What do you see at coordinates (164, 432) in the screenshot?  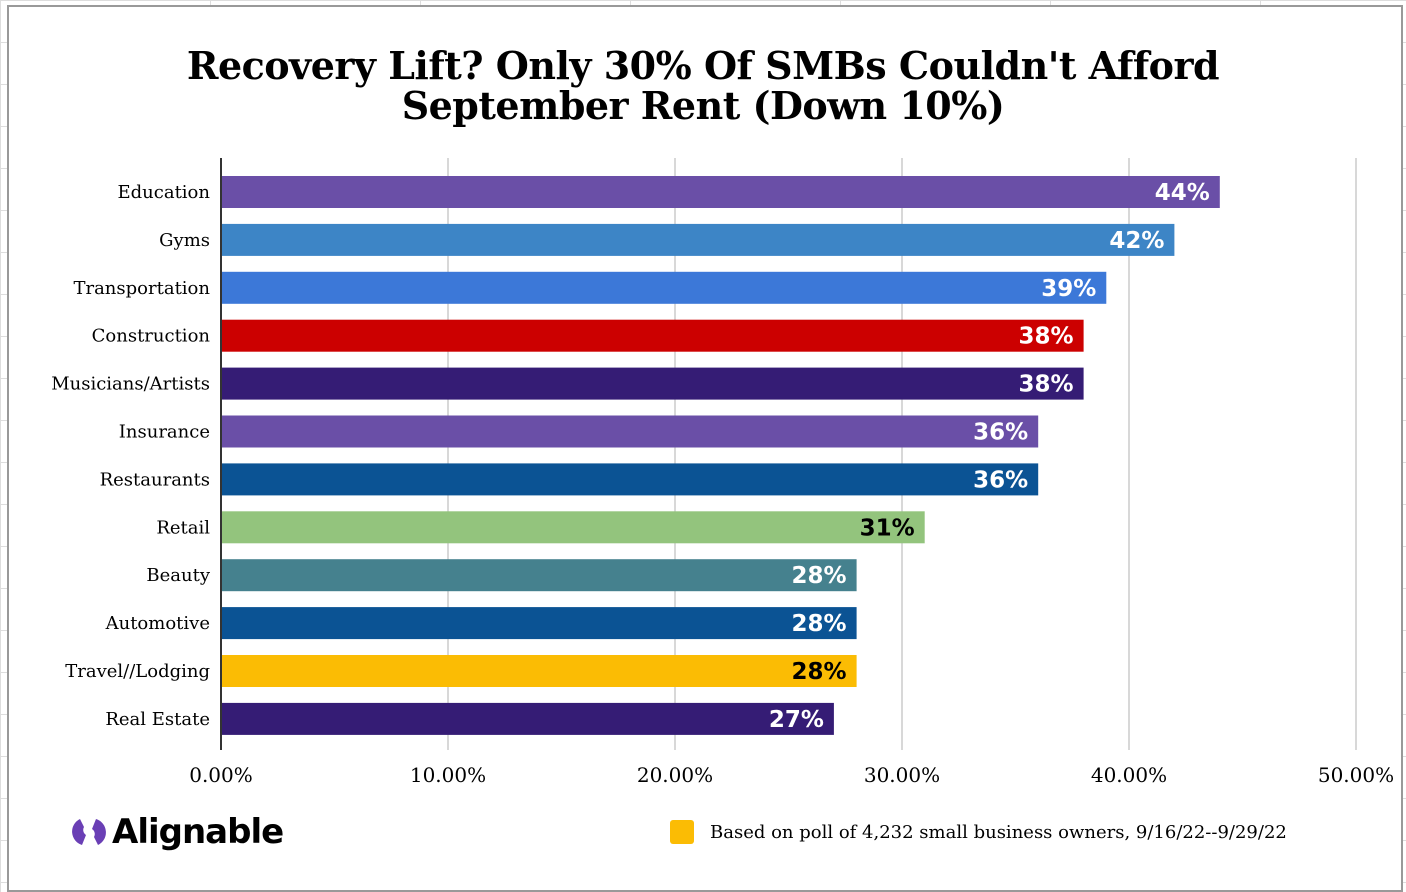 I see `category-label: Insurance` at bounding box center [164, 432].